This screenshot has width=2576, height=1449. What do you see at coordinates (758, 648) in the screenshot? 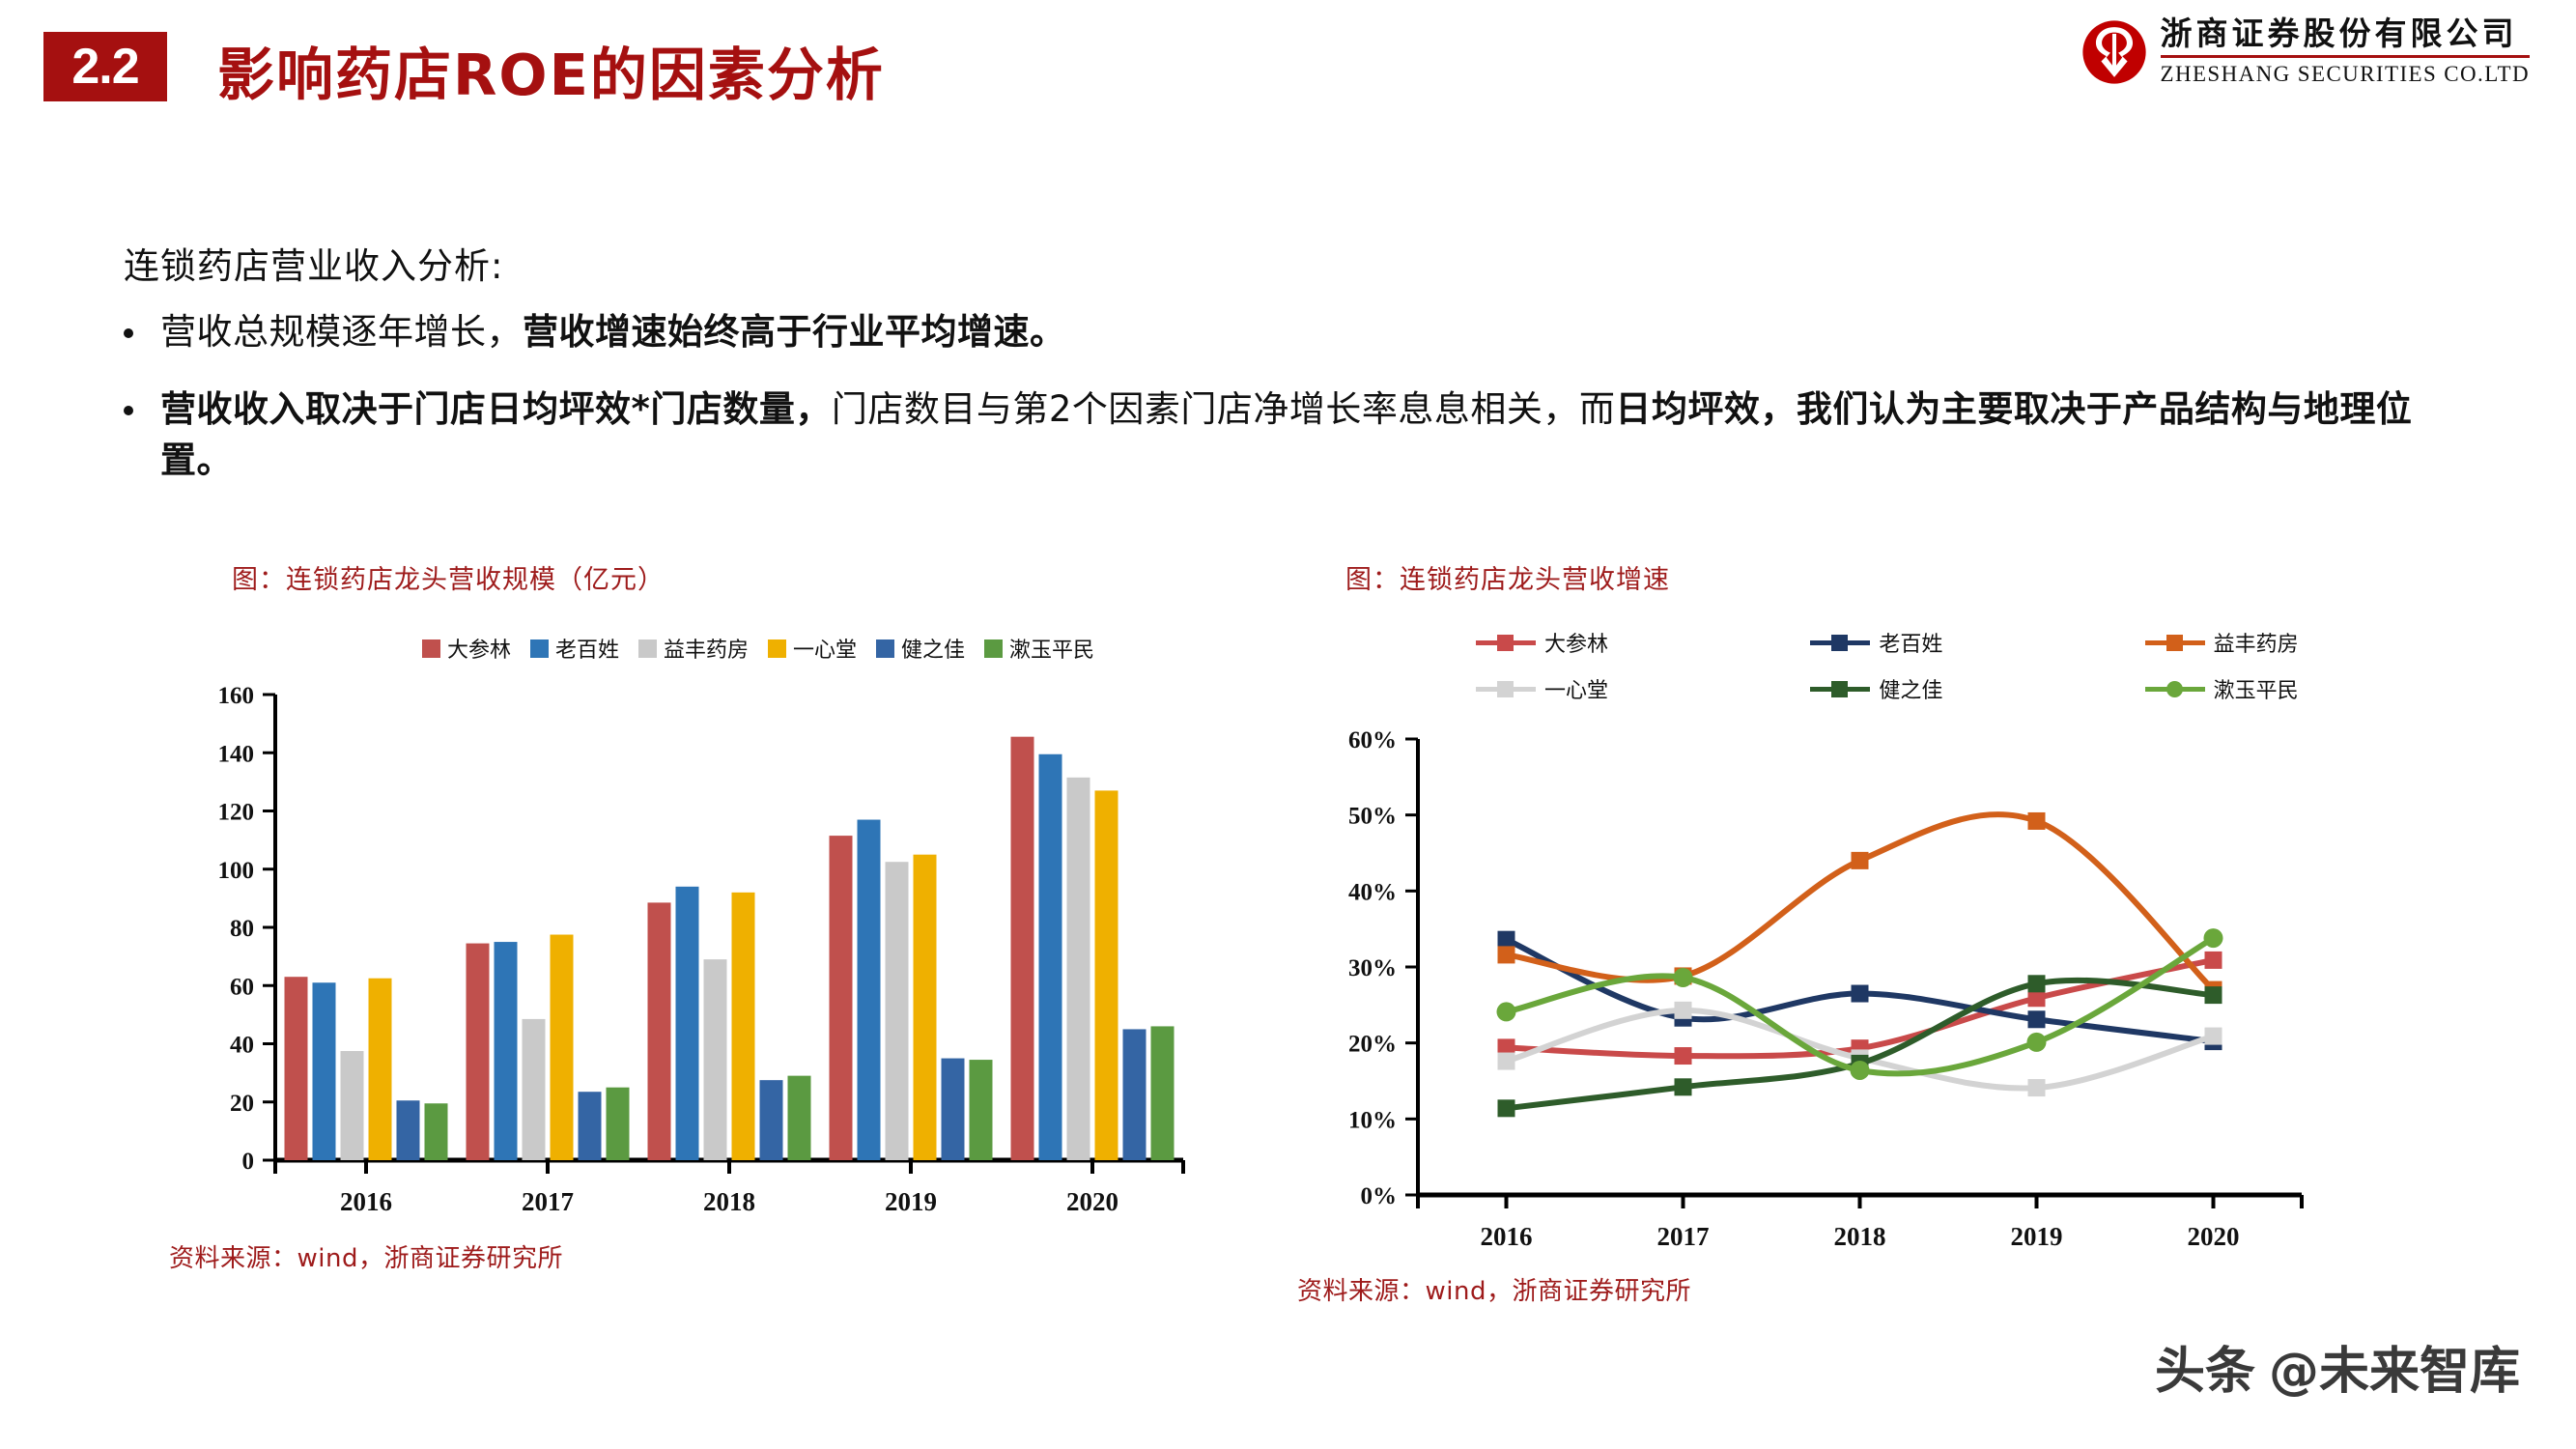
I see `bar-chart-legend: 大参林 老百姓 益丰药房 一心堂 健之佳 漱玉平民` at bounding box center [758, 648].